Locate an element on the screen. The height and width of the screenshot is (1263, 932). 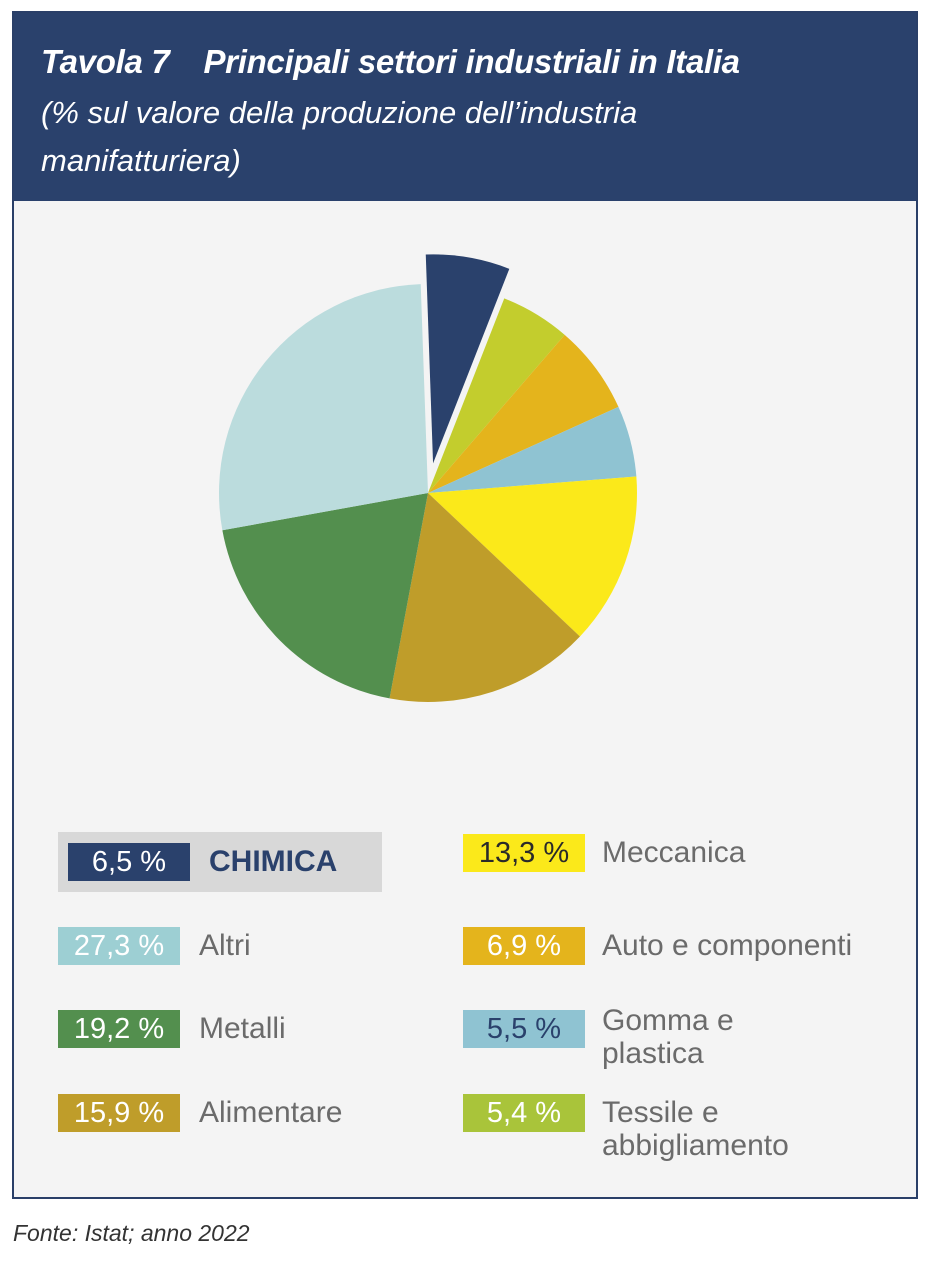
pie-slice-tessile-e-abbigliamento is located at coordinates (496, 395).